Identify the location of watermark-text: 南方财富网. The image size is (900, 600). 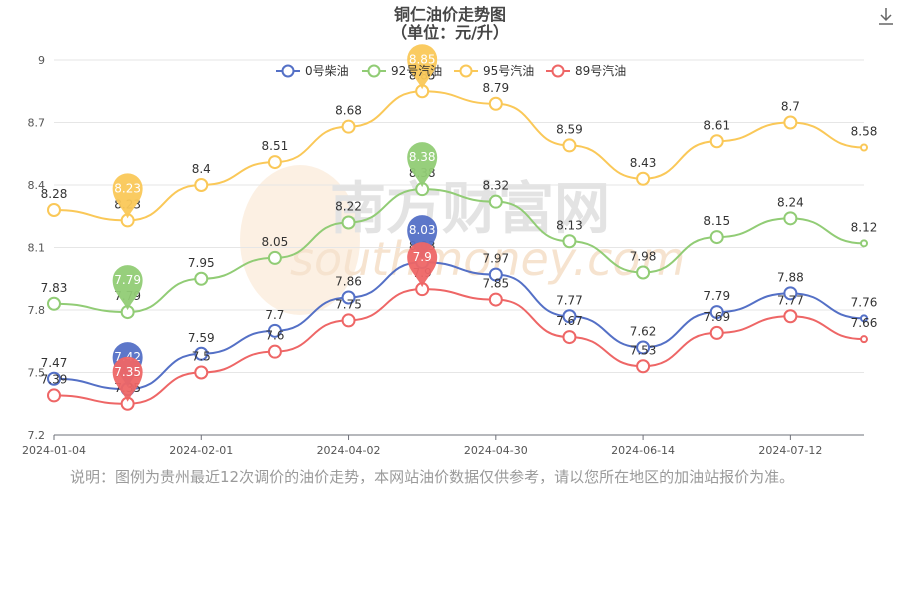
(470, 209).